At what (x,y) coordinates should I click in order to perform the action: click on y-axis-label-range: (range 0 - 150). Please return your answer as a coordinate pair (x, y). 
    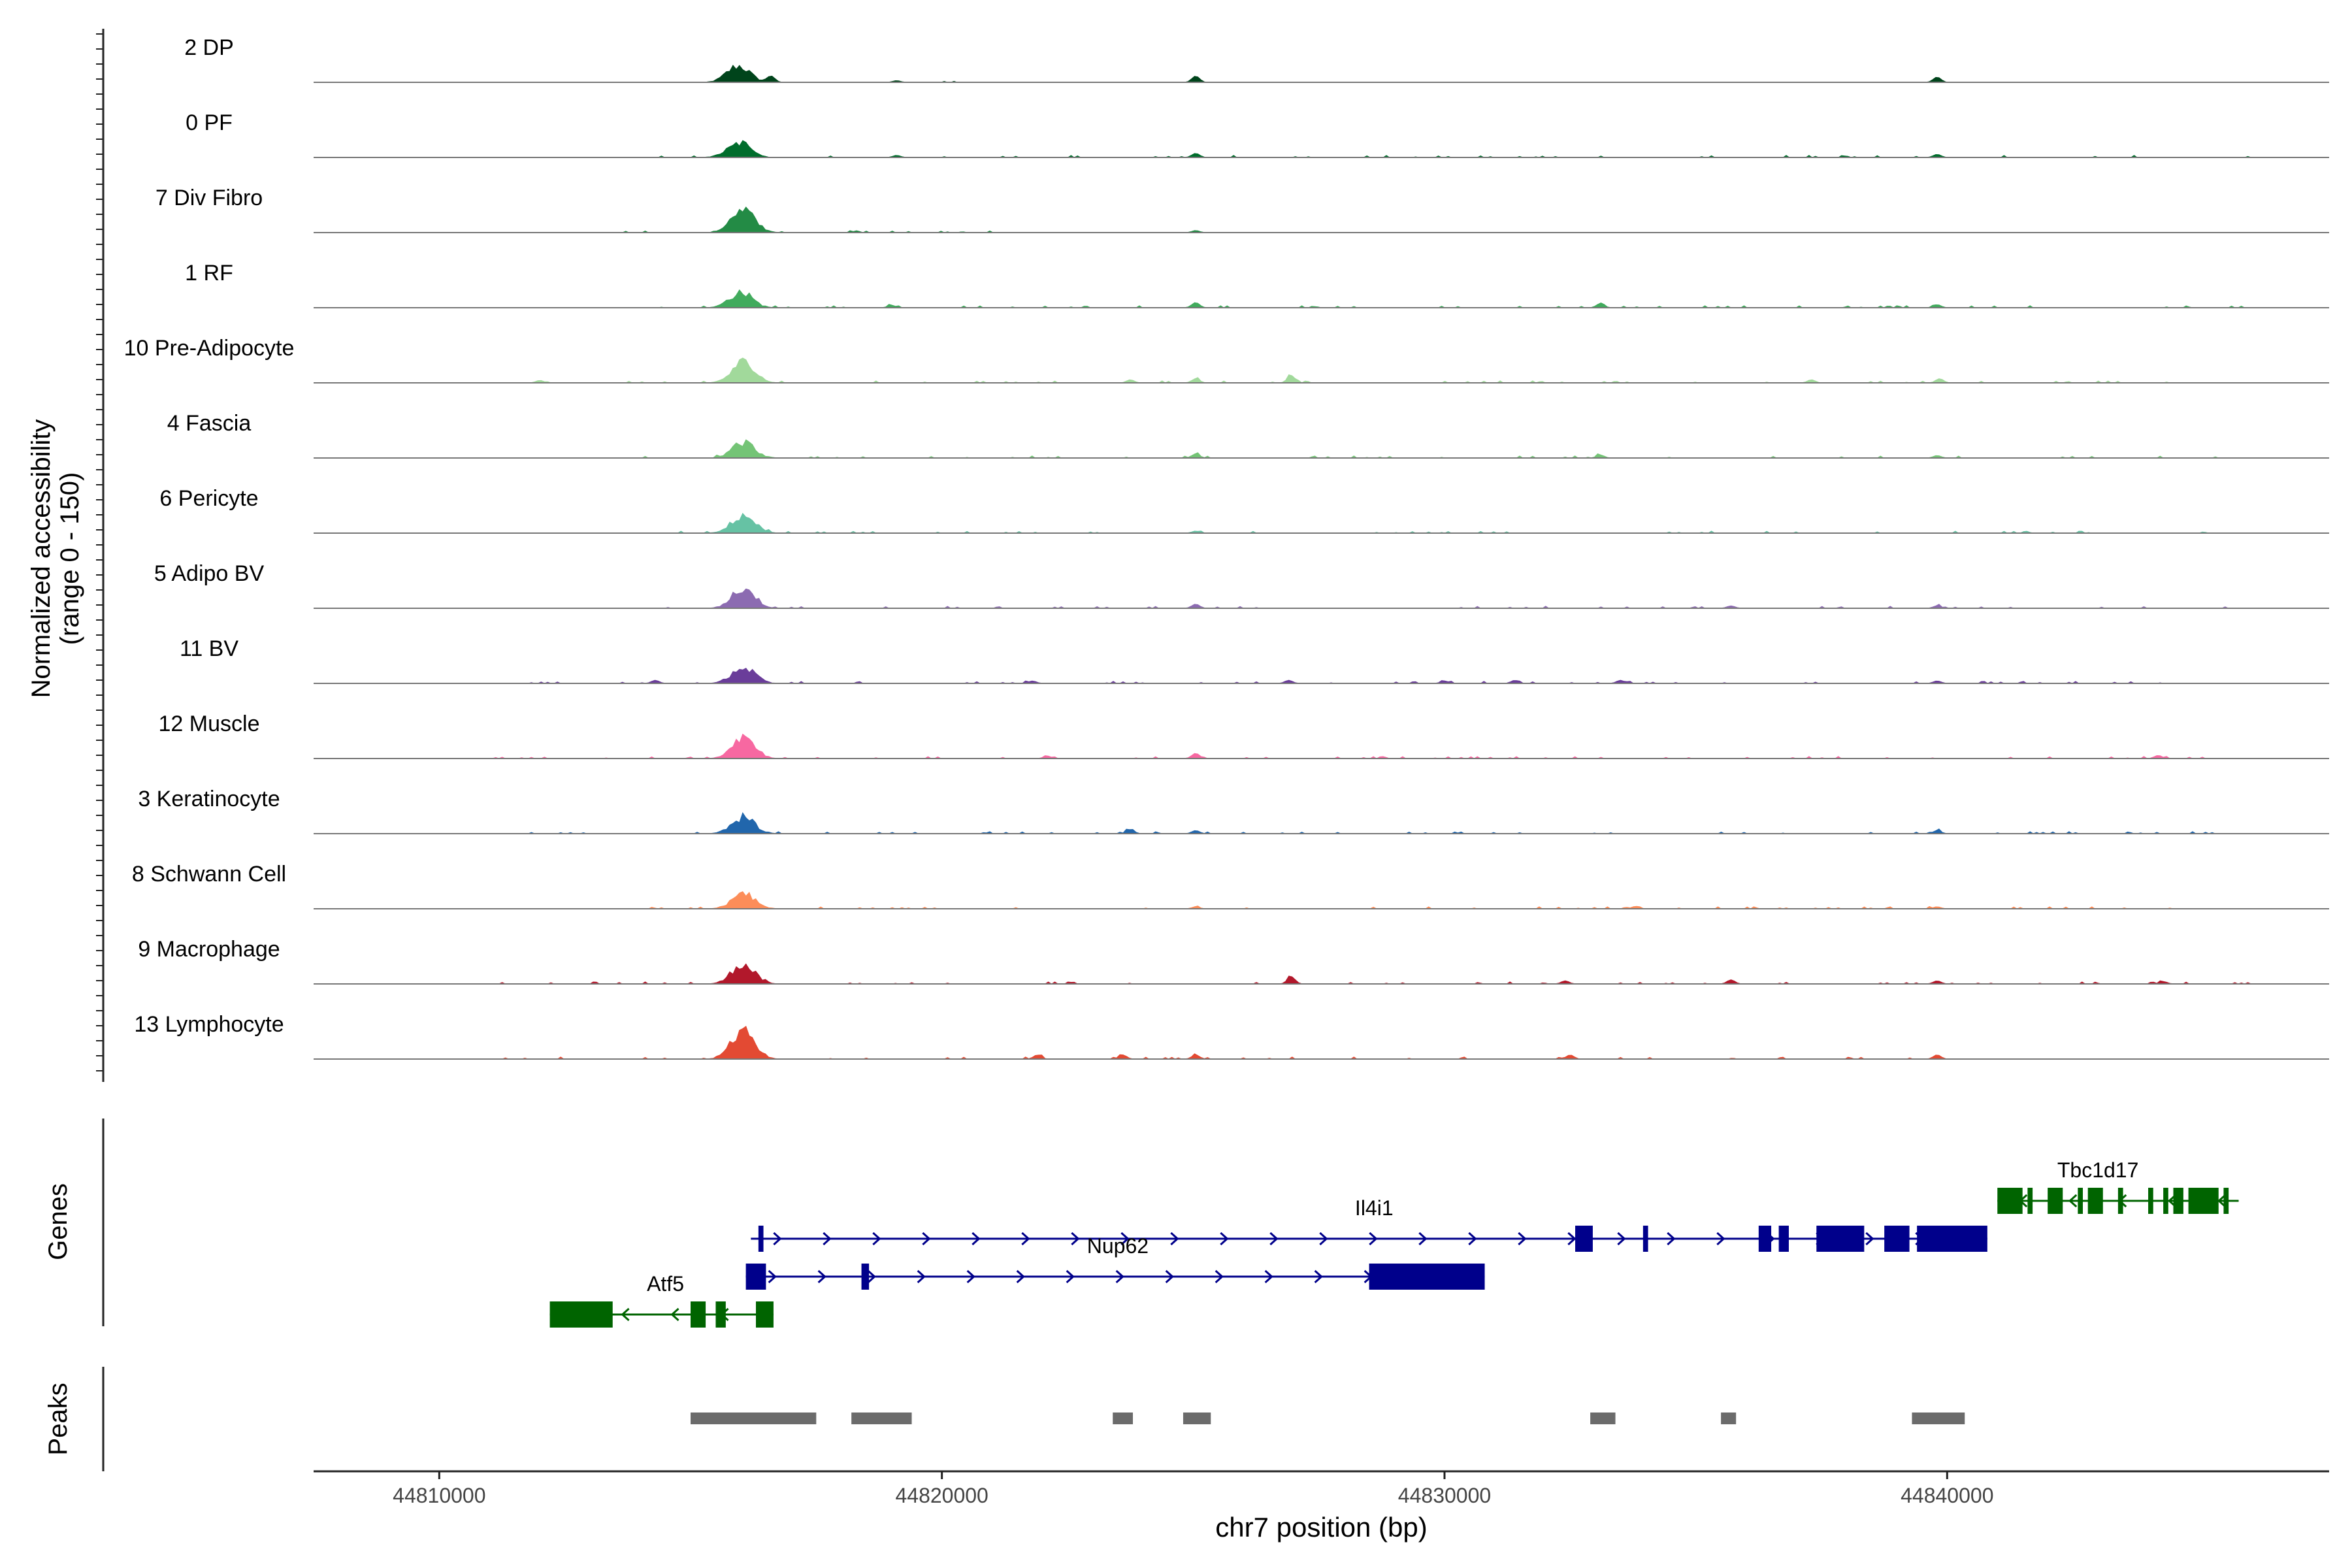
    Looking at the image, I should click on (70, 558).